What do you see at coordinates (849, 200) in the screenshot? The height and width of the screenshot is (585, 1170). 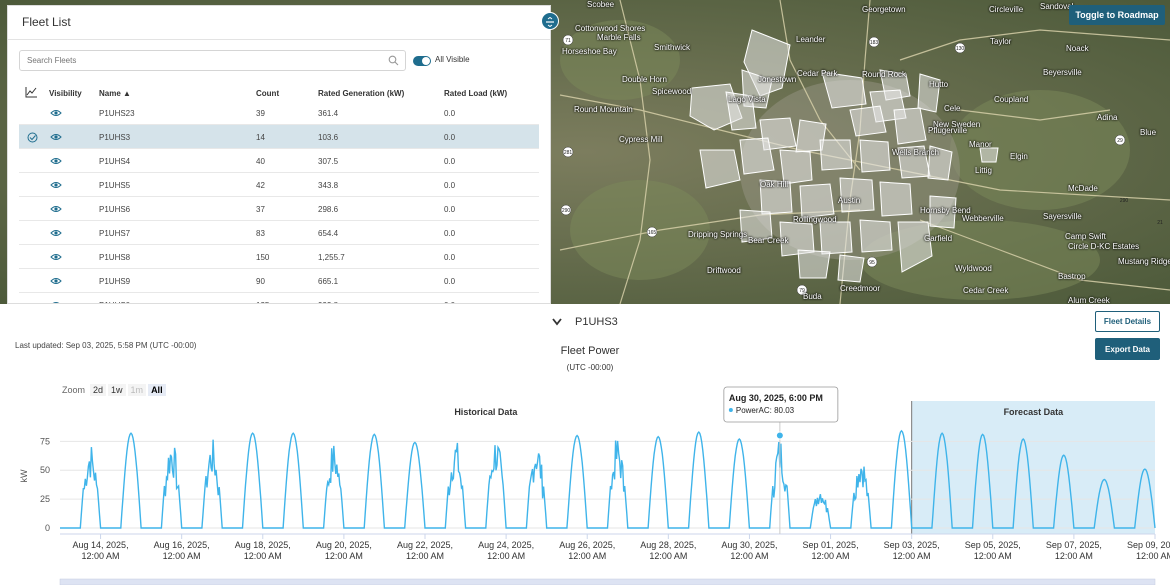 I see `map-label: Austin` at bounding box center [849, 200].